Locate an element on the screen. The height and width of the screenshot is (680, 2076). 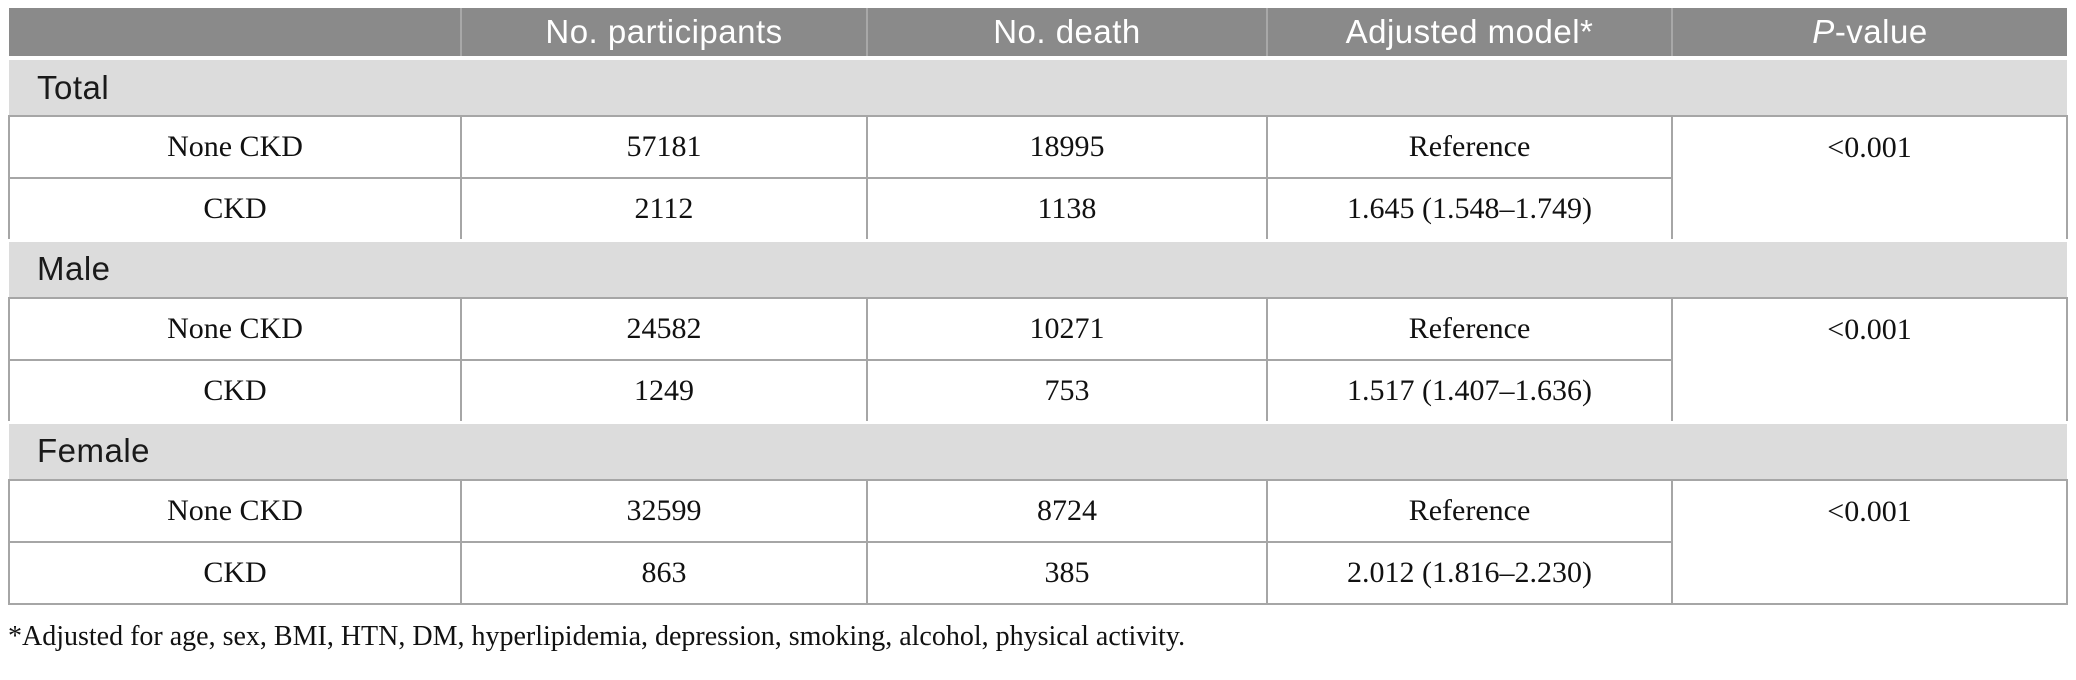
section-label-female: Female is located at coordinates (1038, 450).